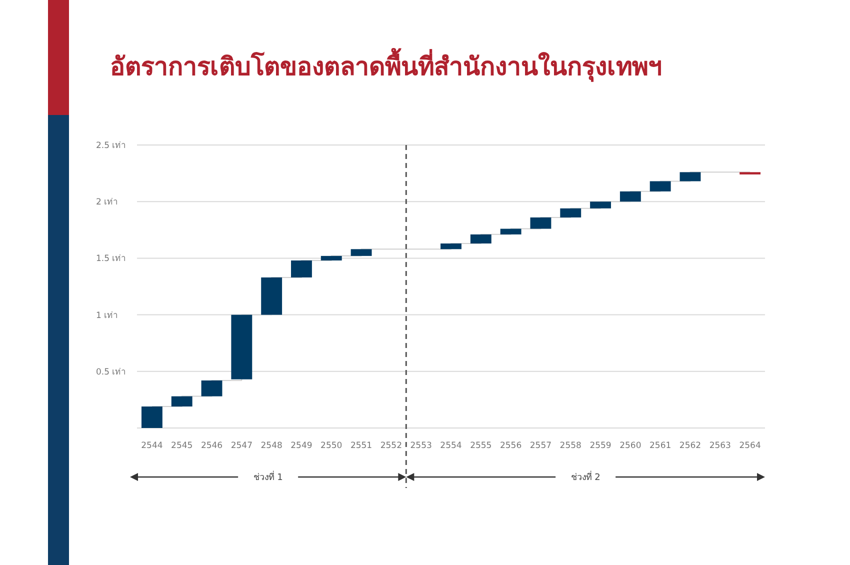  Describe the element at coordinates (601, 446) in the screenshot. I see `x-tick-label: 2559` at that location.